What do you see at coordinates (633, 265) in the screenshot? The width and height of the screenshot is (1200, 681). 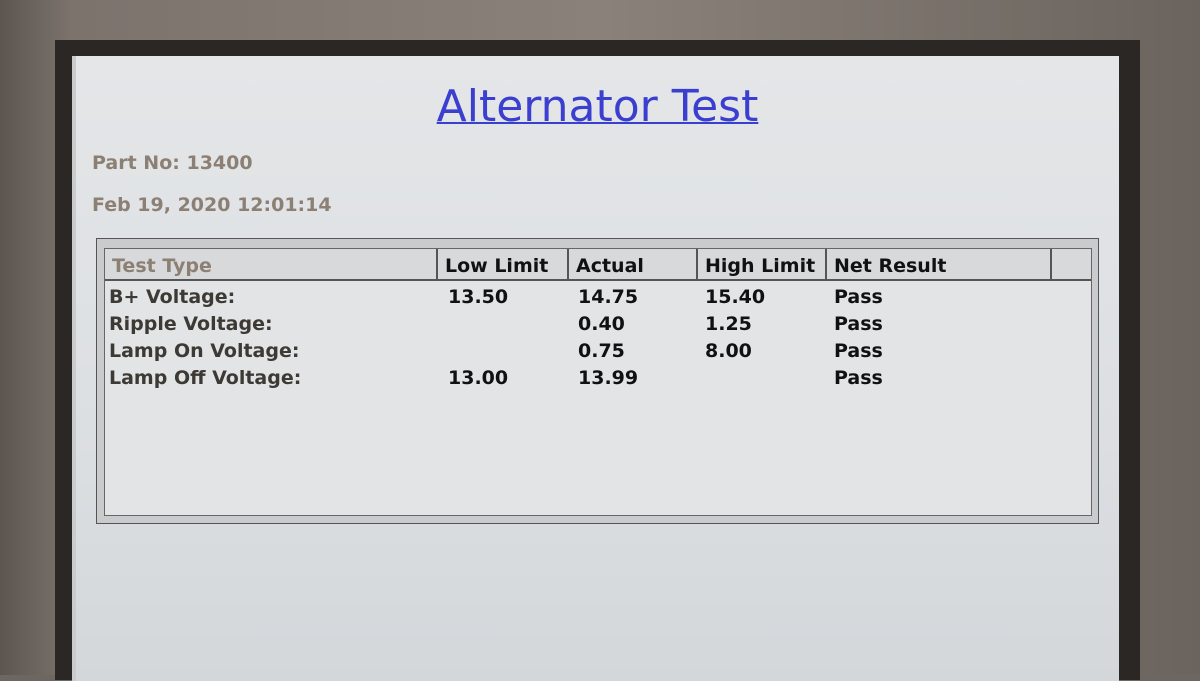 I see `column-header-actual: Actual` at bounding box center [633, 265].